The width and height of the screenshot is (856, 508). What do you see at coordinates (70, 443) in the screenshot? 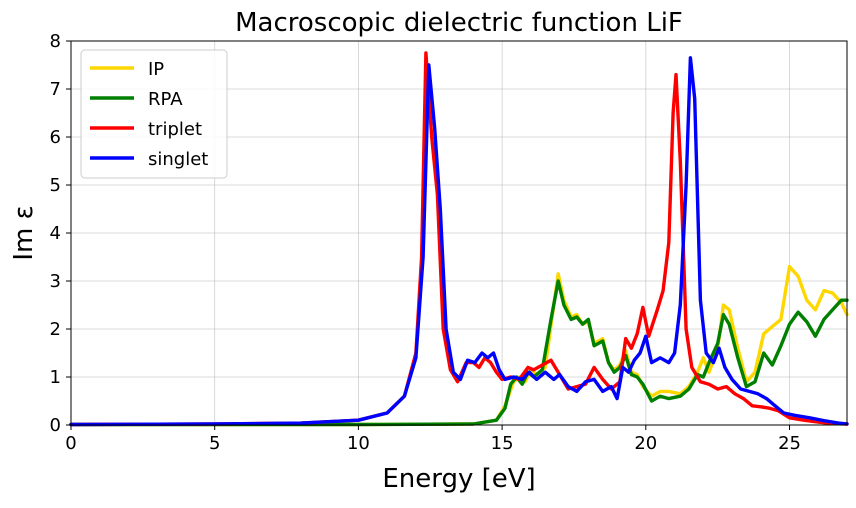
I see `x-tick-label: 0` at bounding box center [70, 443].